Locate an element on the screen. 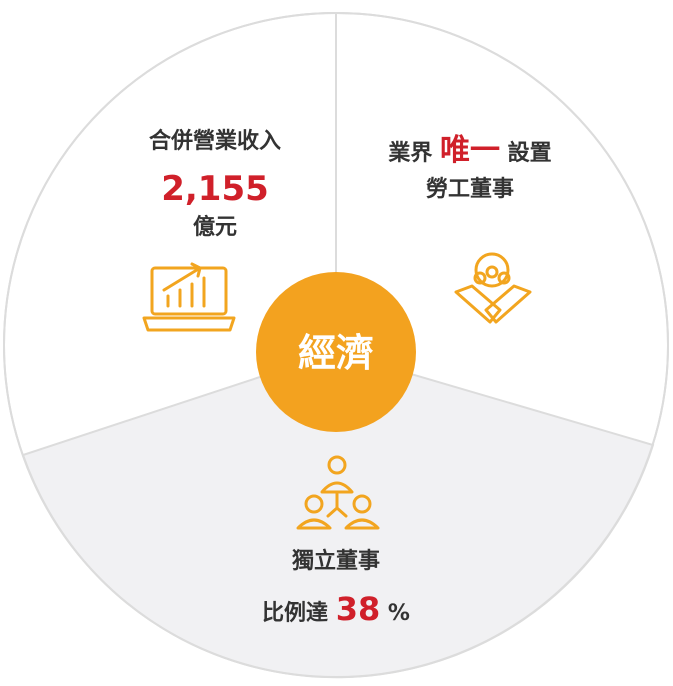 The width and height of the screenshot is (673, 686). center-circle is located at coordinates (336, 352).